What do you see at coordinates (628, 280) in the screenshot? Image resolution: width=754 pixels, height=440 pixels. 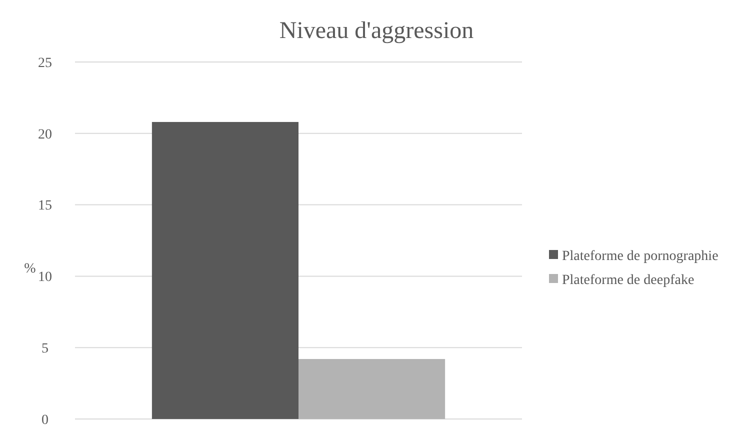 I see `legend-label: Plateforme de deepfake` at bounding box center [628, 280].